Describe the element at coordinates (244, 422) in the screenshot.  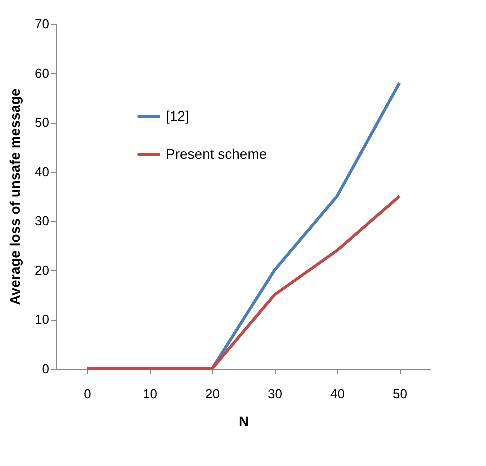
I see `x-axis-title: N` at that location.